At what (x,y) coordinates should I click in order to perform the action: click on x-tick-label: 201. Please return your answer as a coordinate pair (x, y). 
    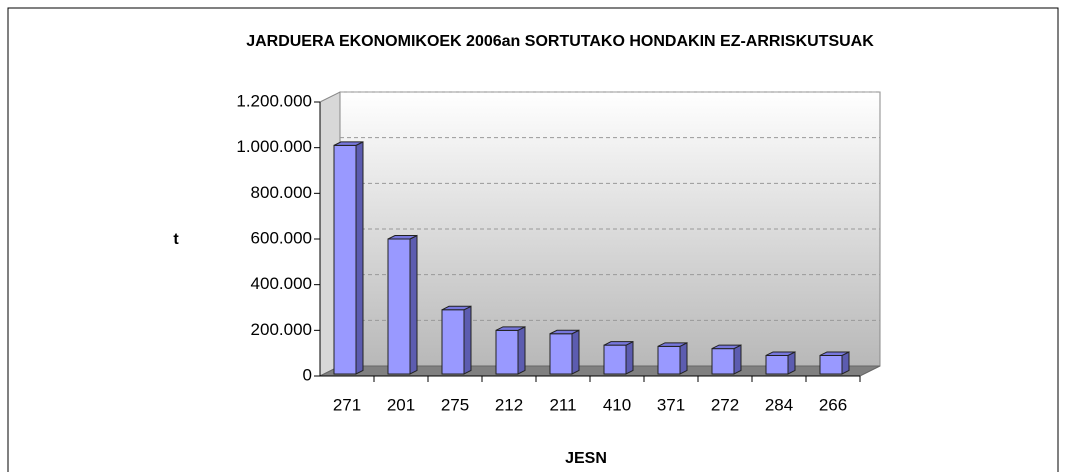
    Looking at the image, I should click on (401, 404).